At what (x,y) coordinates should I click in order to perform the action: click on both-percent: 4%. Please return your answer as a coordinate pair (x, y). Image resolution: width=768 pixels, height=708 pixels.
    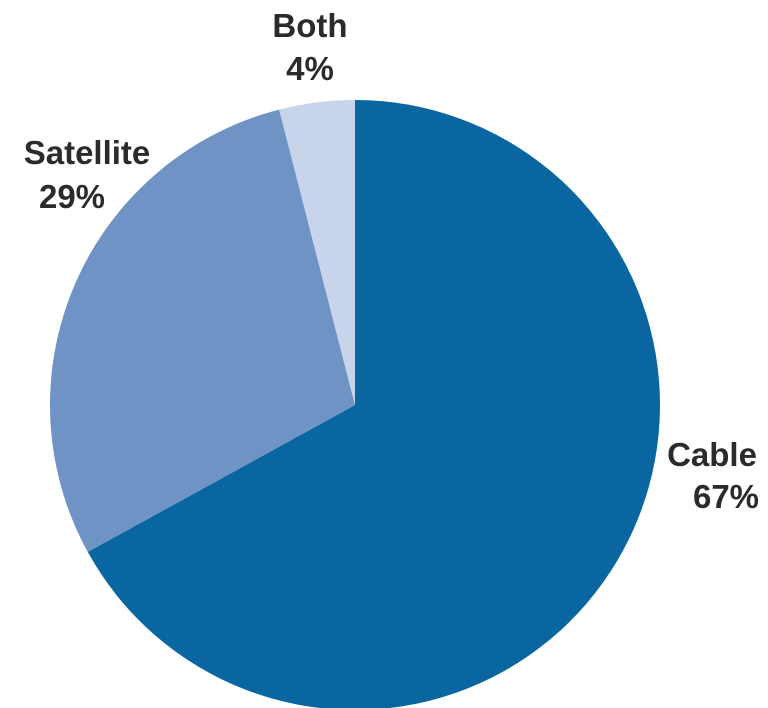
    Looking at the image, I should click on (310, 68).